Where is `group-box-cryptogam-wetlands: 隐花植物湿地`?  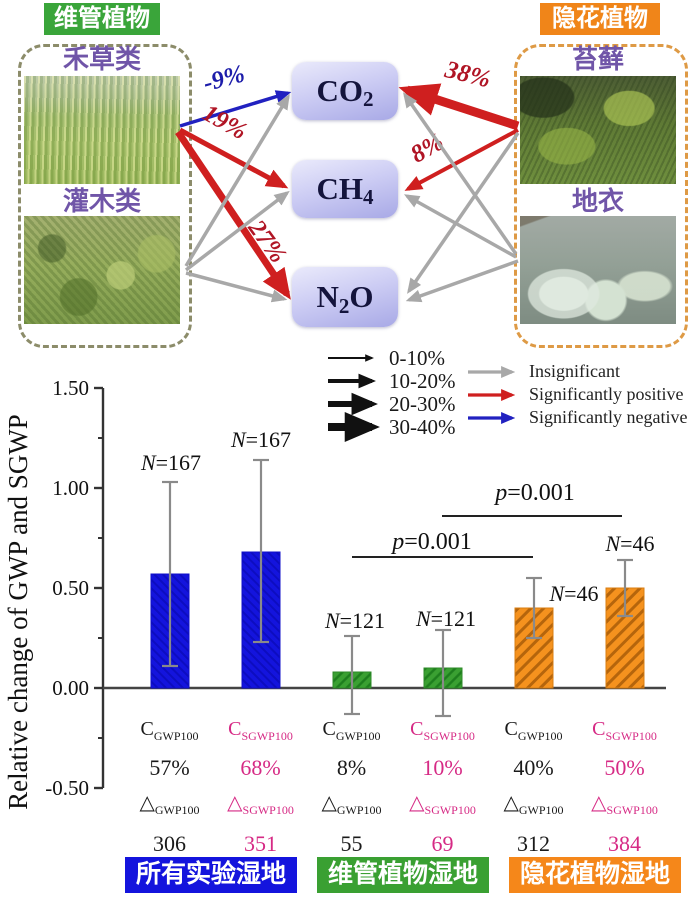 group-box-cryptogam-wetlands: 隐花植物湿地 is located at coordinates (595, 875).